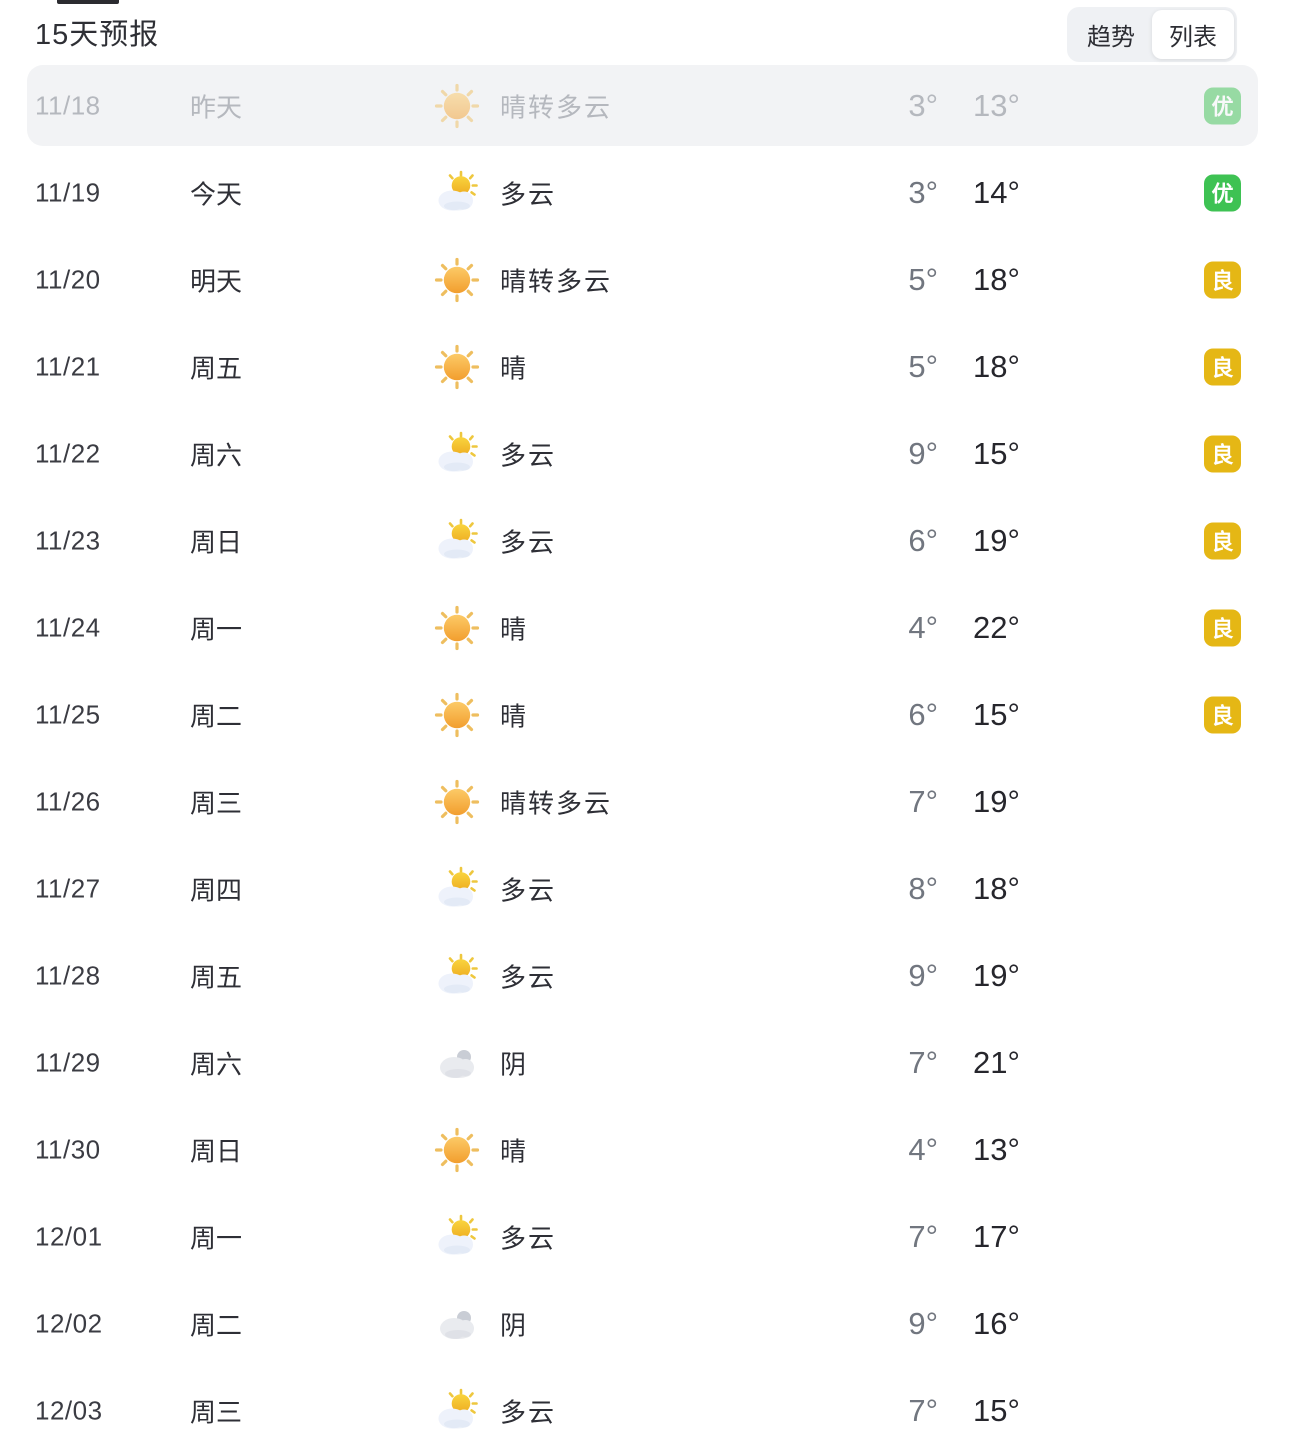 The height and width of the screenshot is (1454, 1300). I want to click on row-day: 今天, so click(216, 194).